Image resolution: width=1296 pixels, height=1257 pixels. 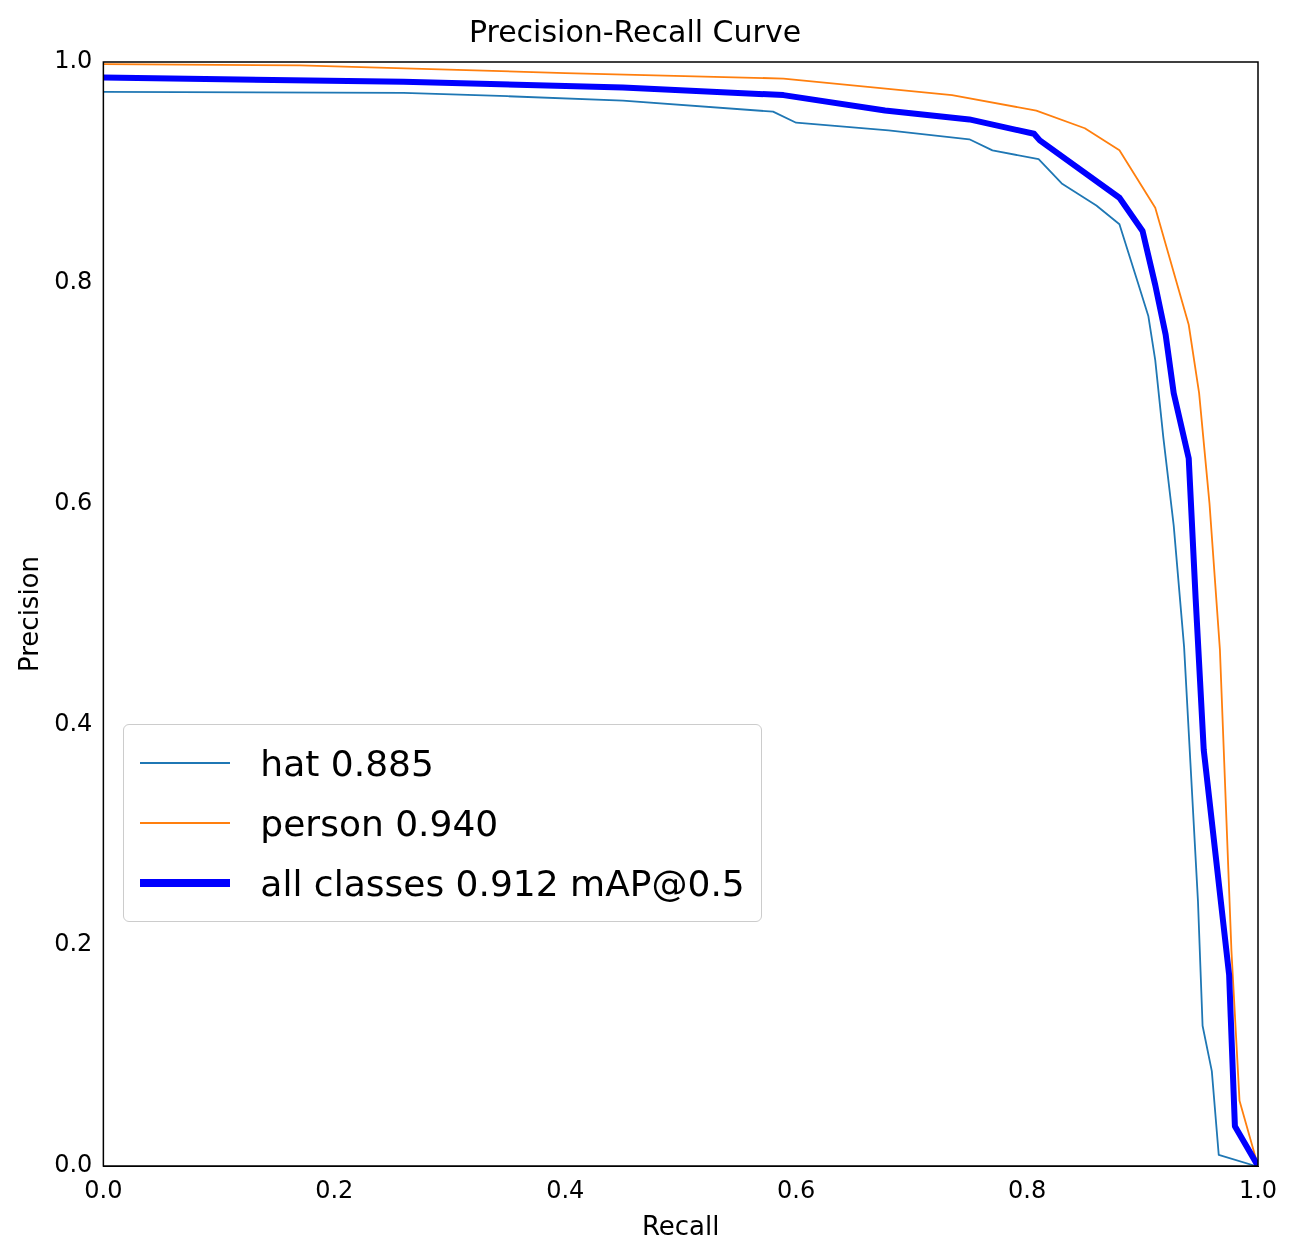 I want to click on y-axis-title: Precision, so click(x=29, y=614).